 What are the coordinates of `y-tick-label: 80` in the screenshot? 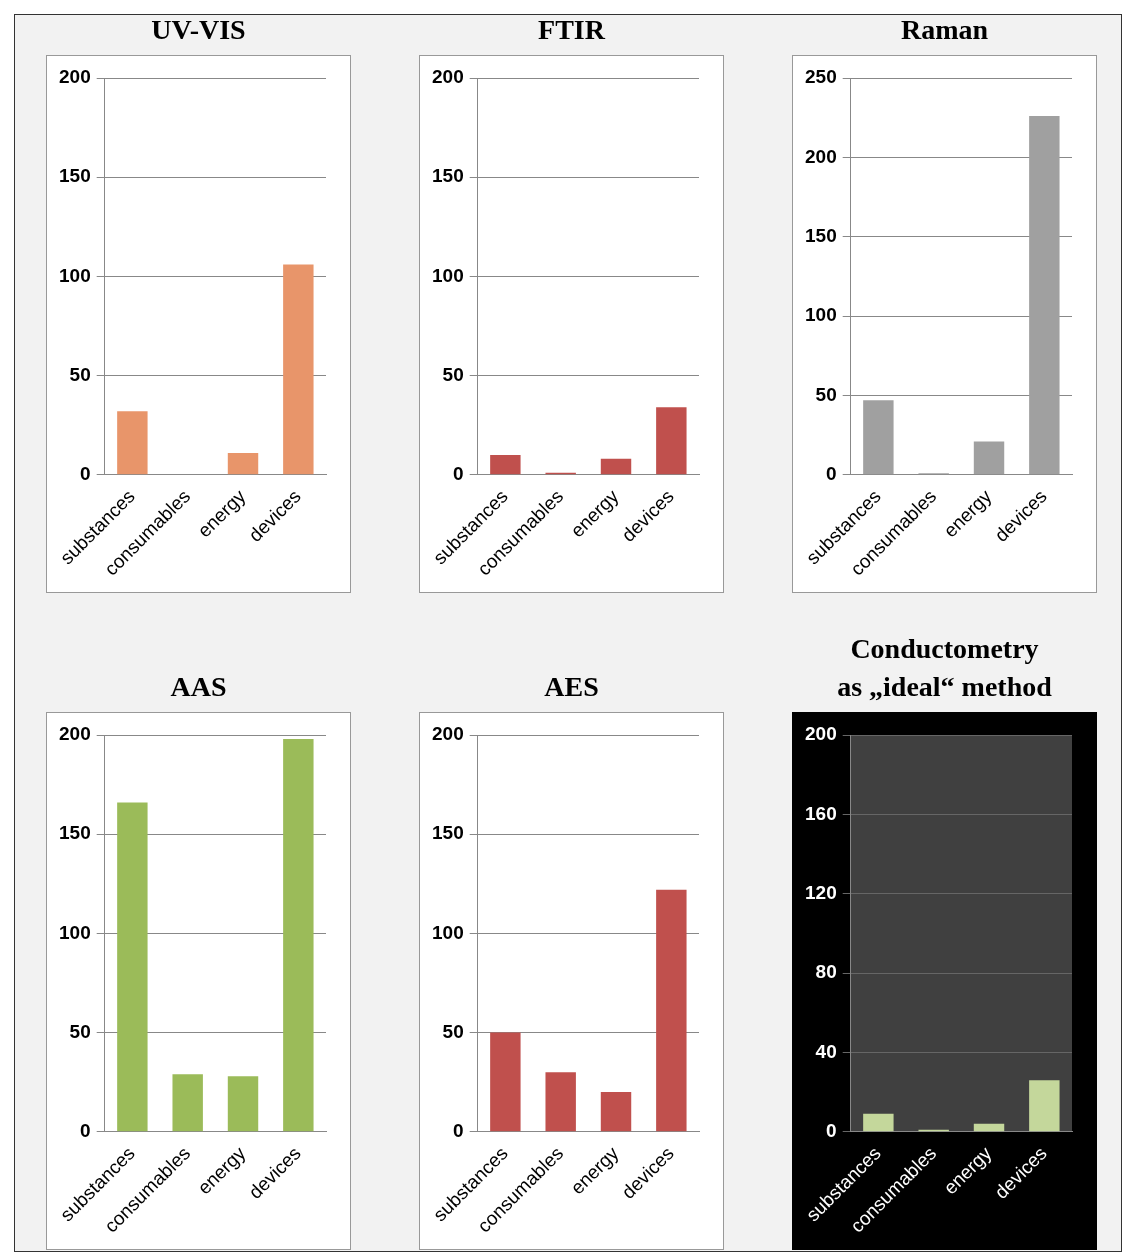 It's located at (826, 972).